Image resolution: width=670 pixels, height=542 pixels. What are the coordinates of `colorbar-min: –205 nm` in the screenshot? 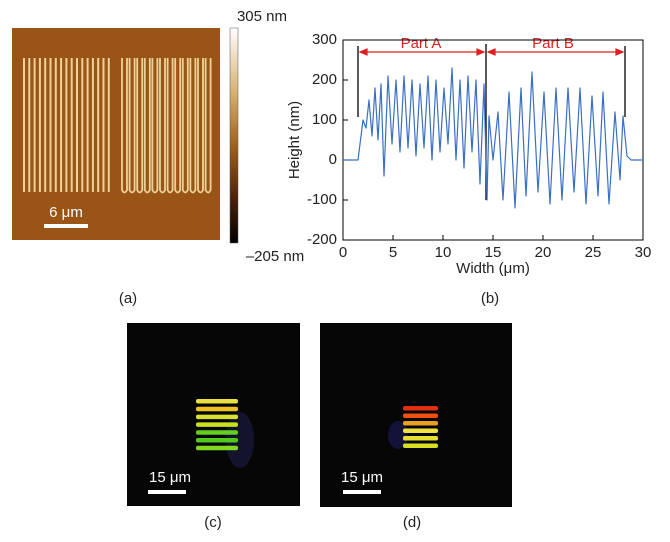 It's located at (275, 256).